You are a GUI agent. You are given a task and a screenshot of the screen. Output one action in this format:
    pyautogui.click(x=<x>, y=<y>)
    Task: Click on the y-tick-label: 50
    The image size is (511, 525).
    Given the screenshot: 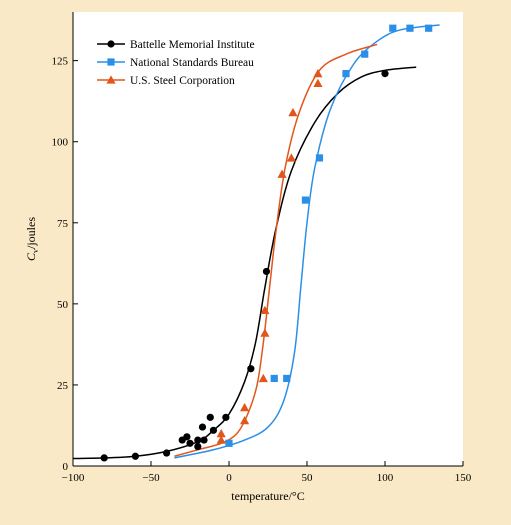 What is the action you would take?
    pyautogui.click(x=63, y=305)
    